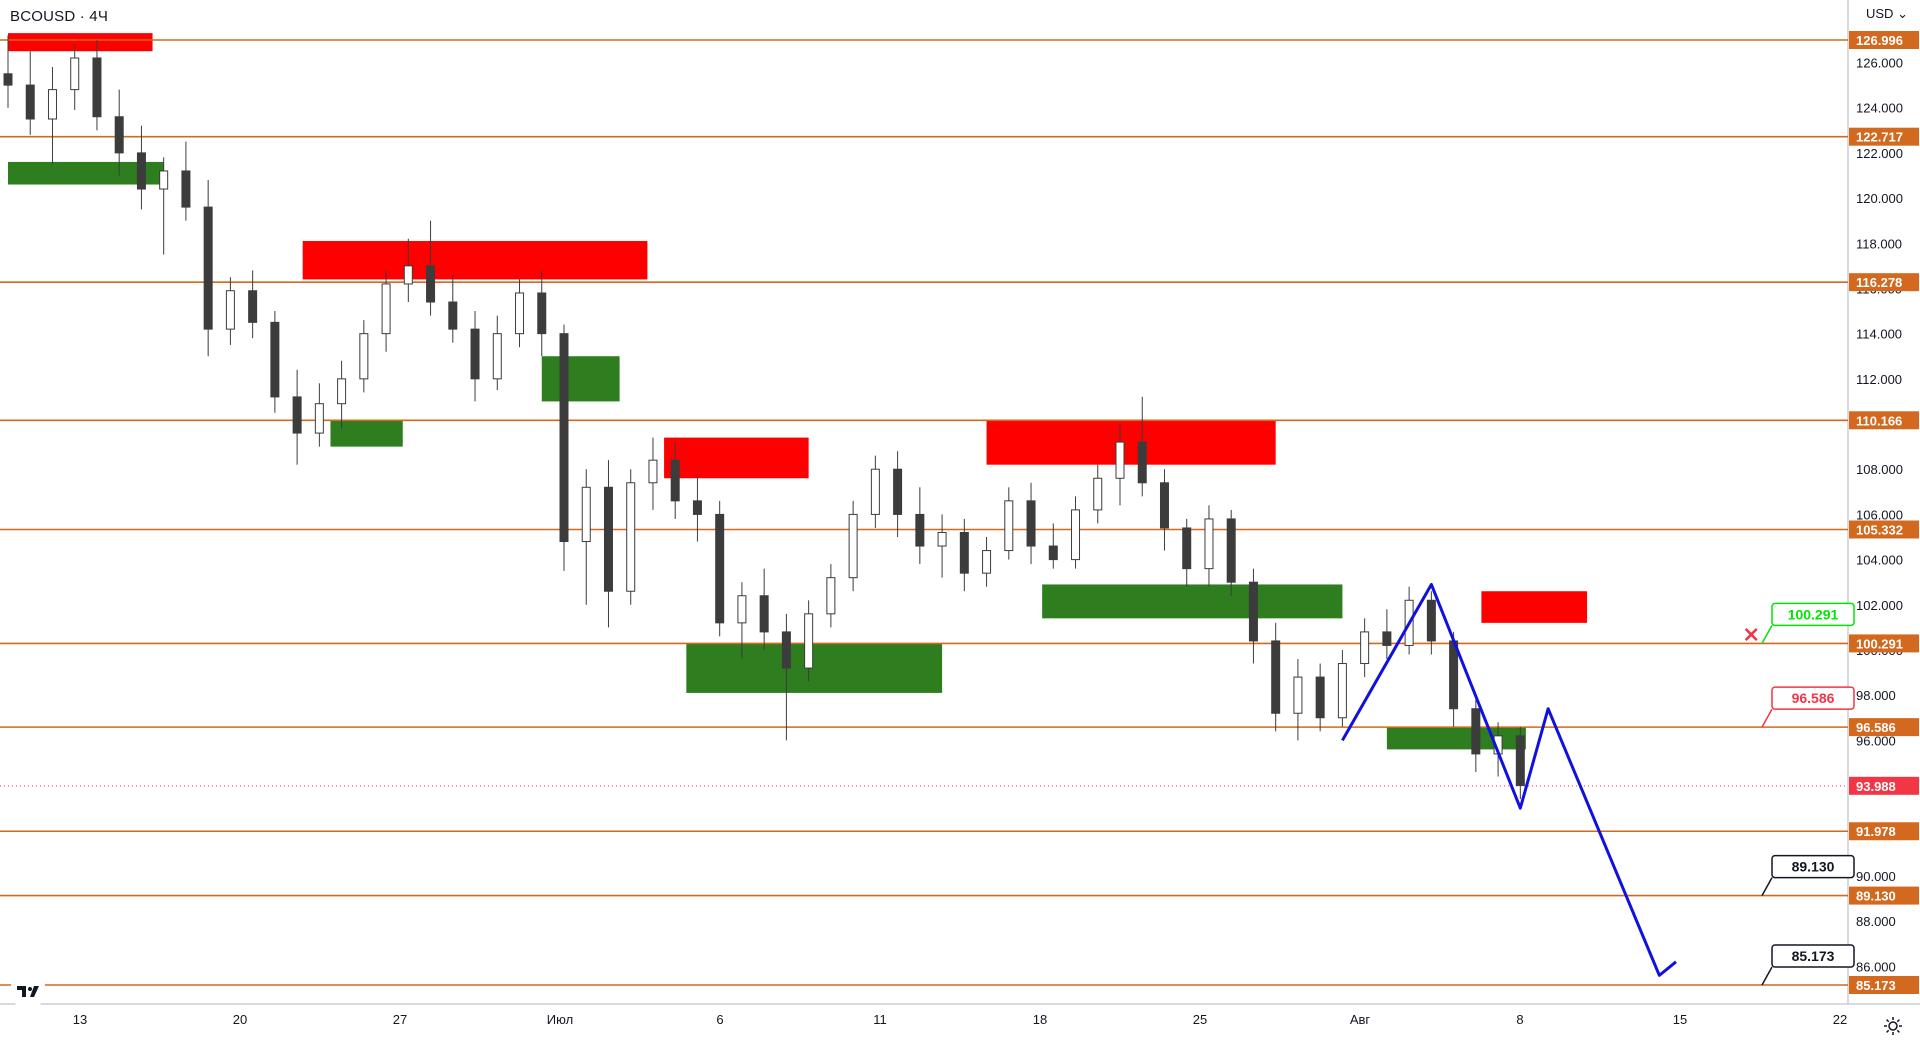 This screenshot has width=1920, height=1042. I want to click on y-tick-label: 86.000, so click(1876, 966).